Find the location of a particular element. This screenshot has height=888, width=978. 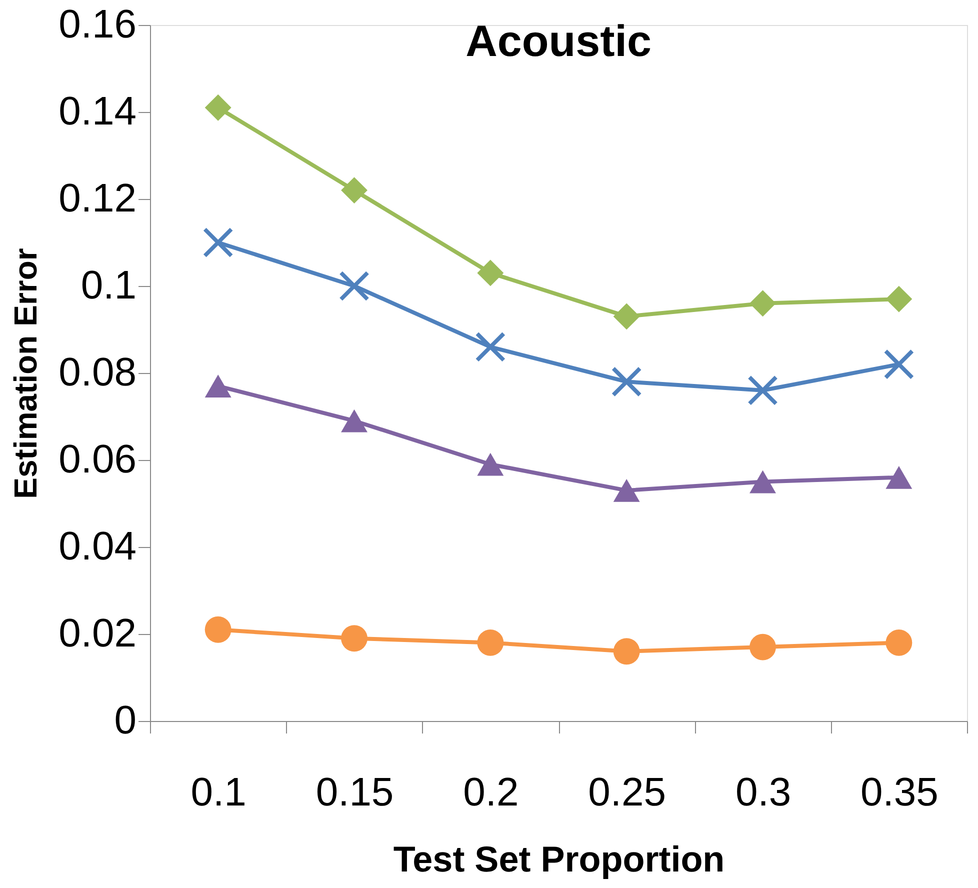

x-tick-label: 0.2 is located at coordinates (491, 792).